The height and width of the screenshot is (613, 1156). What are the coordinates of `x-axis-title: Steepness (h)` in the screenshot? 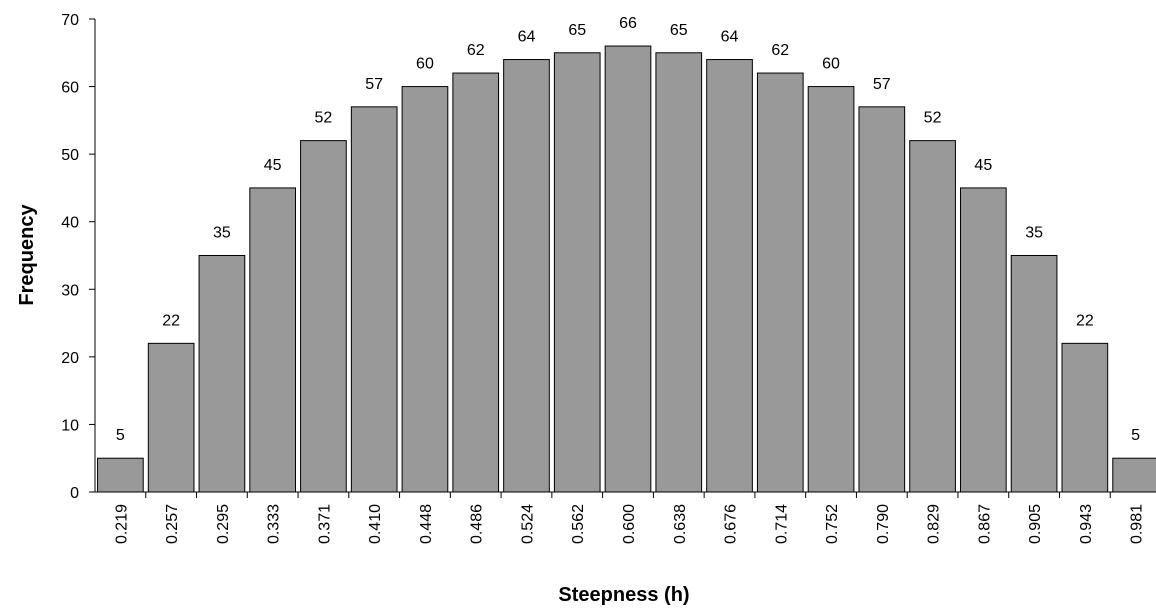 It's located at (623, 595).